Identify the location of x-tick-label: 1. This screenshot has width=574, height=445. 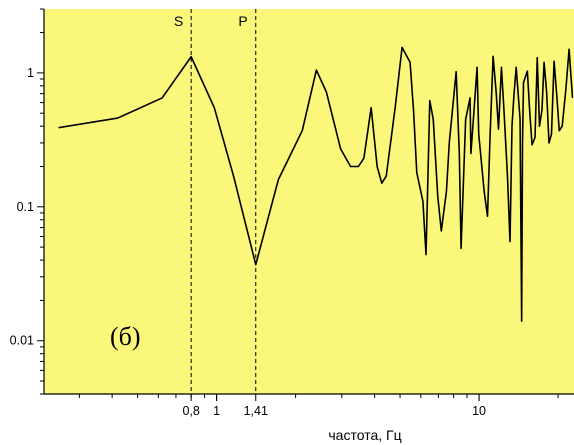
(216, 411).